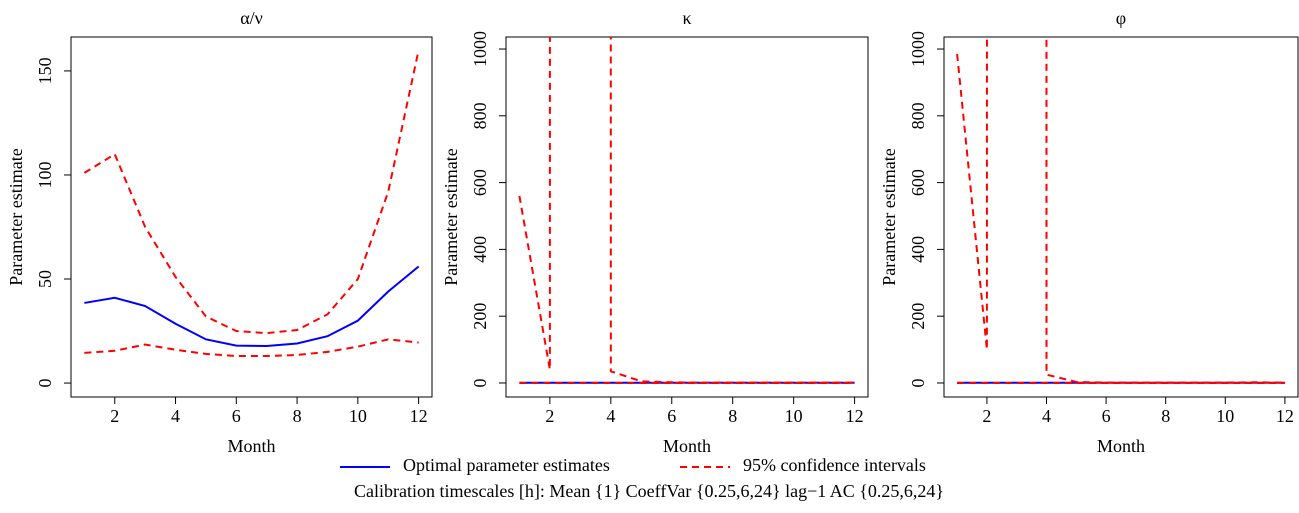  I want to click on chart-title: α/ν, so click(251, 18).